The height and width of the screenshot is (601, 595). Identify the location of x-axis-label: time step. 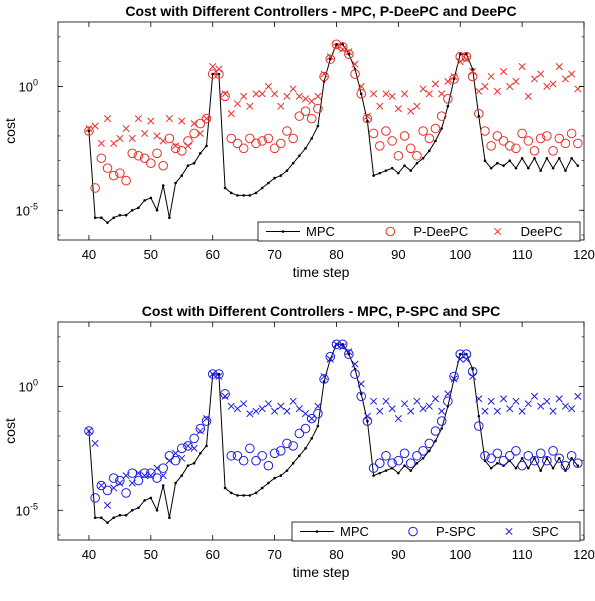
(321, 272).